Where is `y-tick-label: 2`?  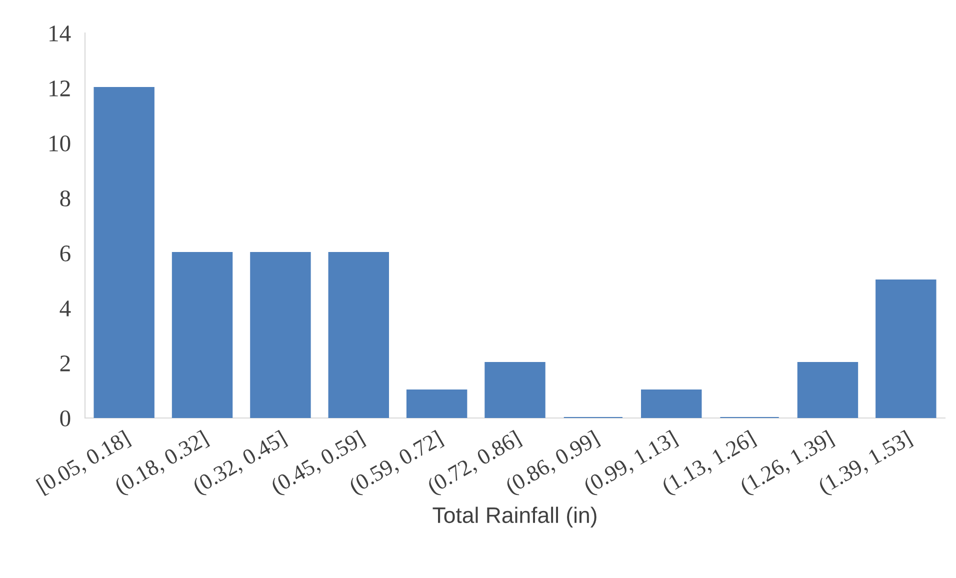
y-tick-label: 2 is located at coordinates (65, 364).